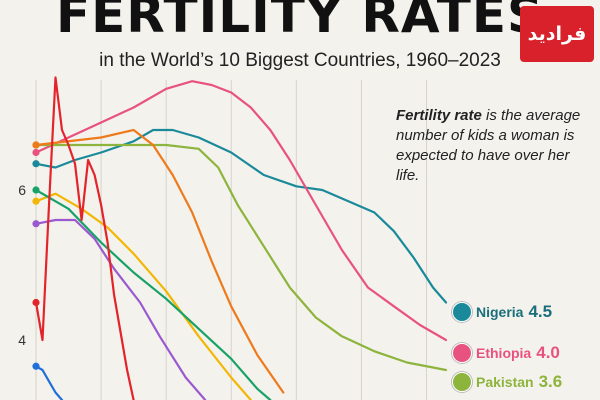 This screenshot has width=600, height=400. What do you see at coordinates (300, 22) in the screenshot?
I see `chart-title: FERTILITY RATES` at bounding box center [300, 22].